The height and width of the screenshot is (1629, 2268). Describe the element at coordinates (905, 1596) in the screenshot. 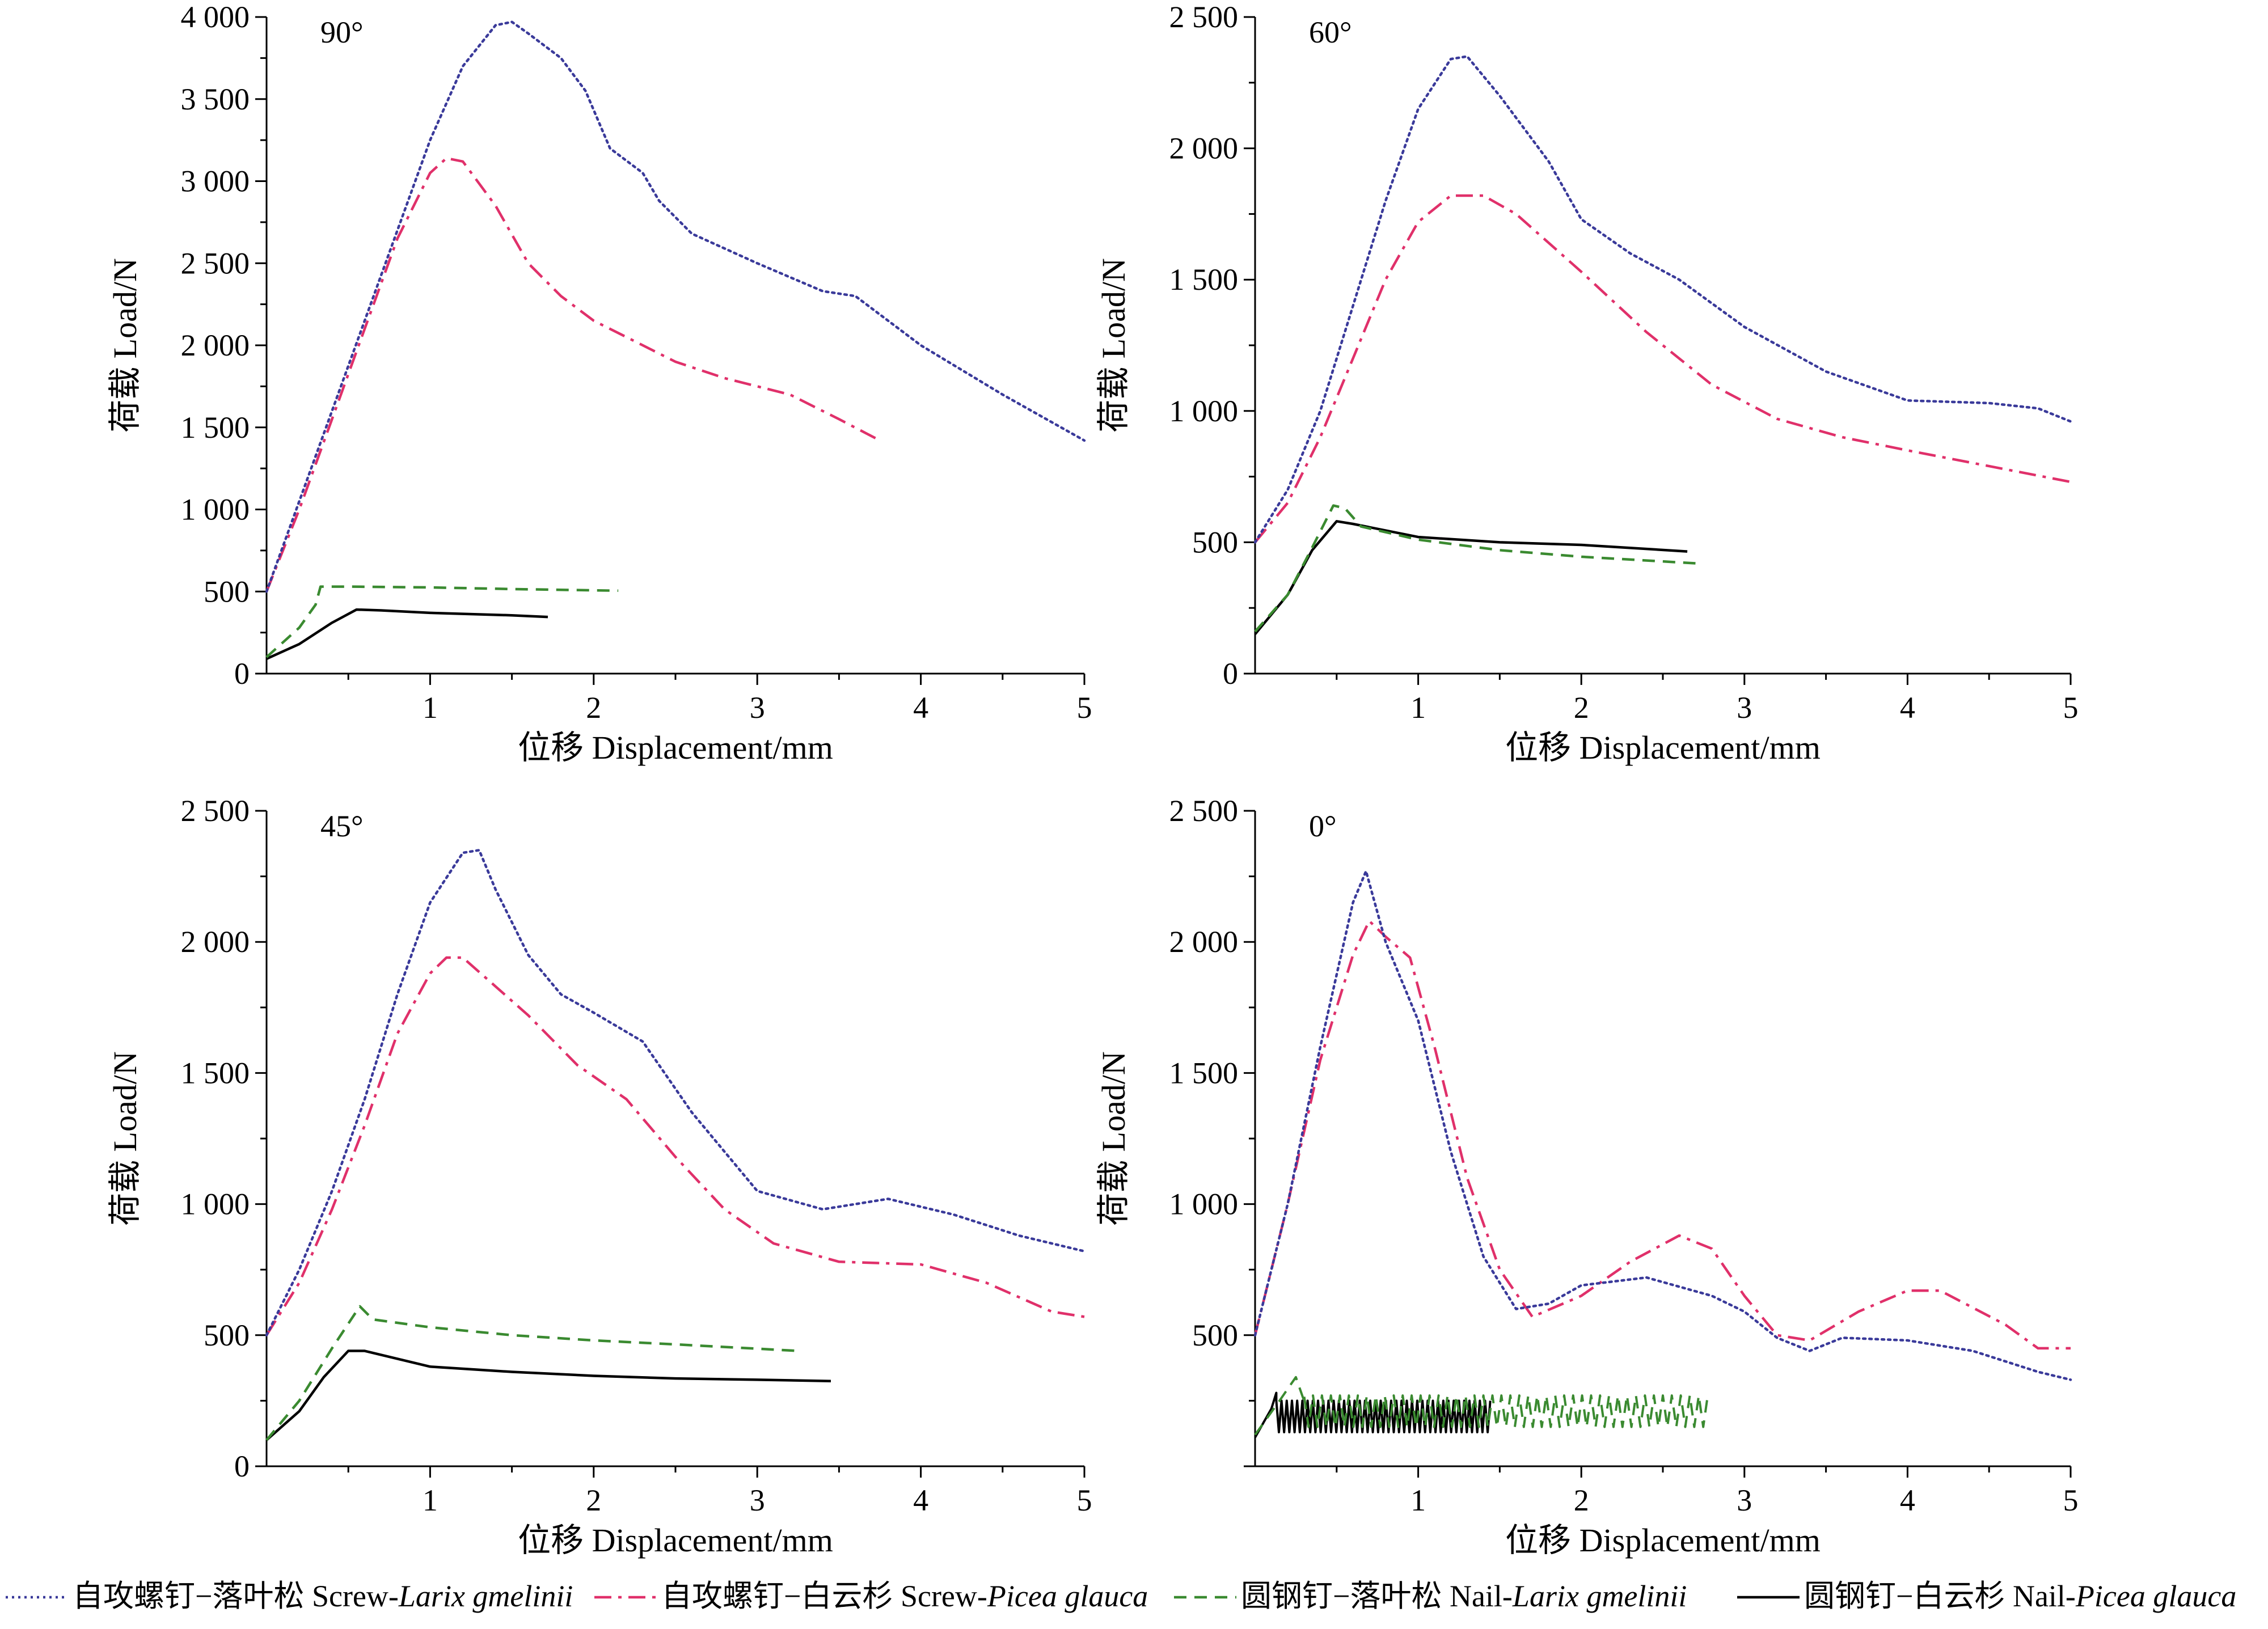

I see `legend-label: 自攻螺钉−白云杉 Screw-Picea glauca` at that location.